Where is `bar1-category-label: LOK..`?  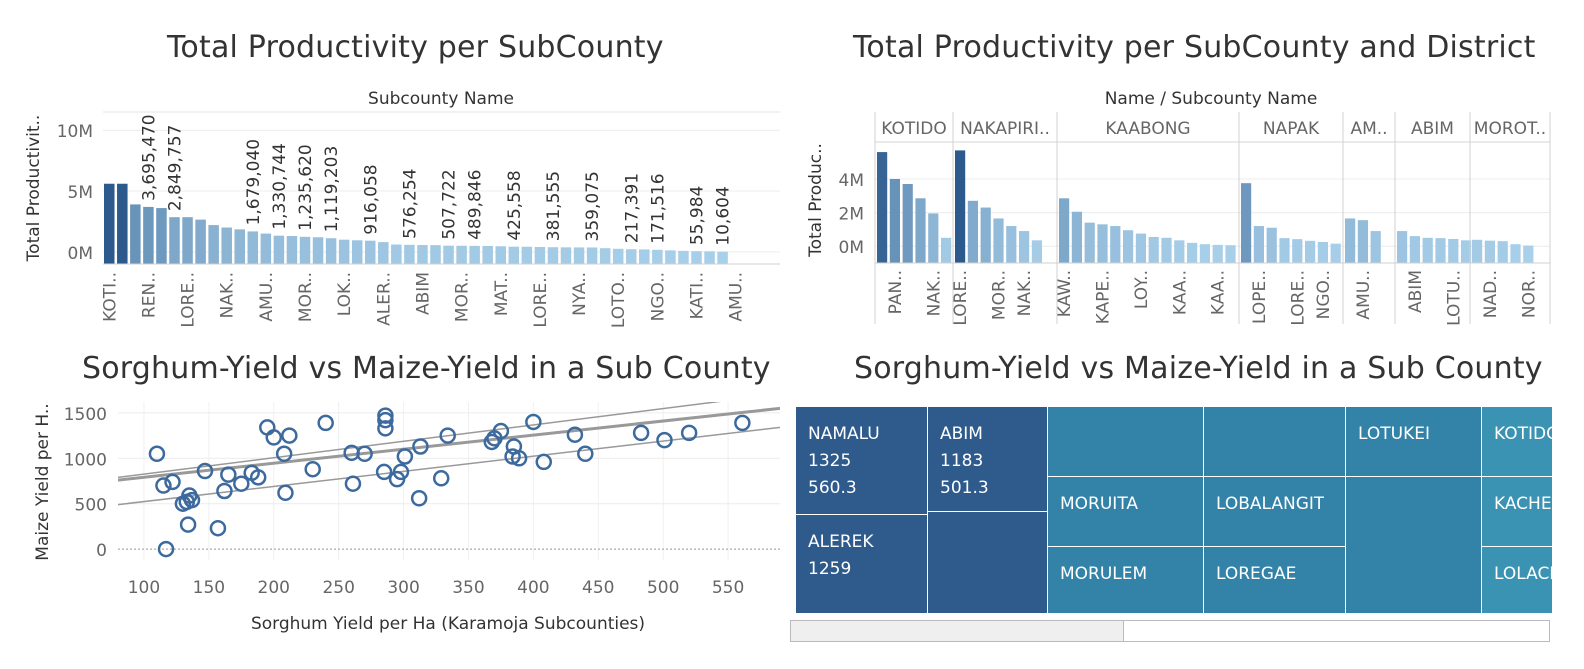 bar1-category-label: LOK.. is located at coordinates (345, 294).